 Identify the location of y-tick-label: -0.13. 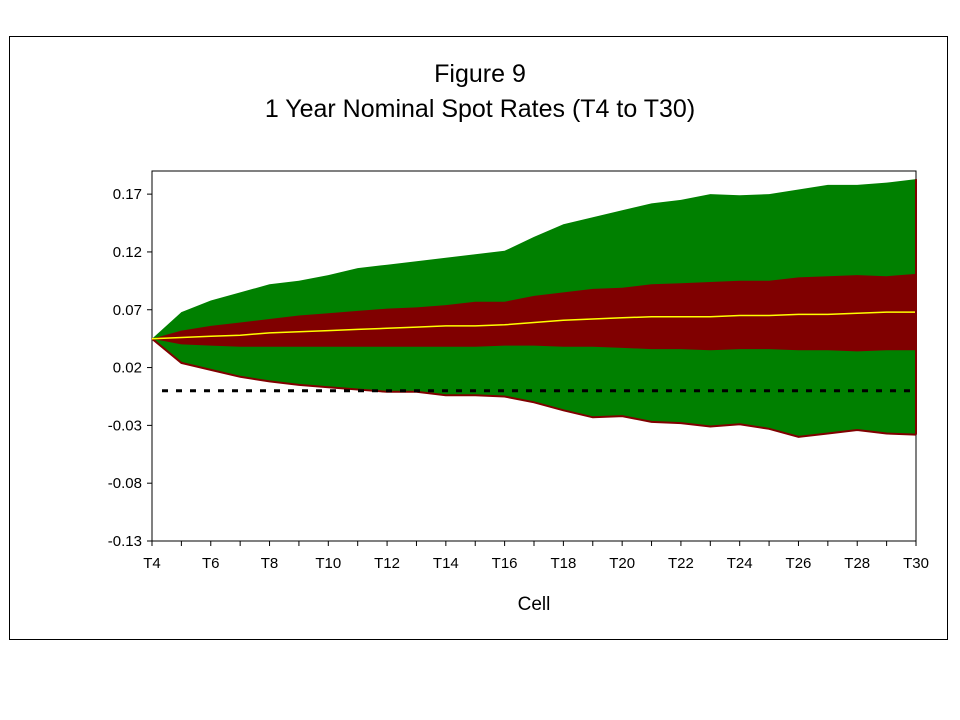
(125, 541).